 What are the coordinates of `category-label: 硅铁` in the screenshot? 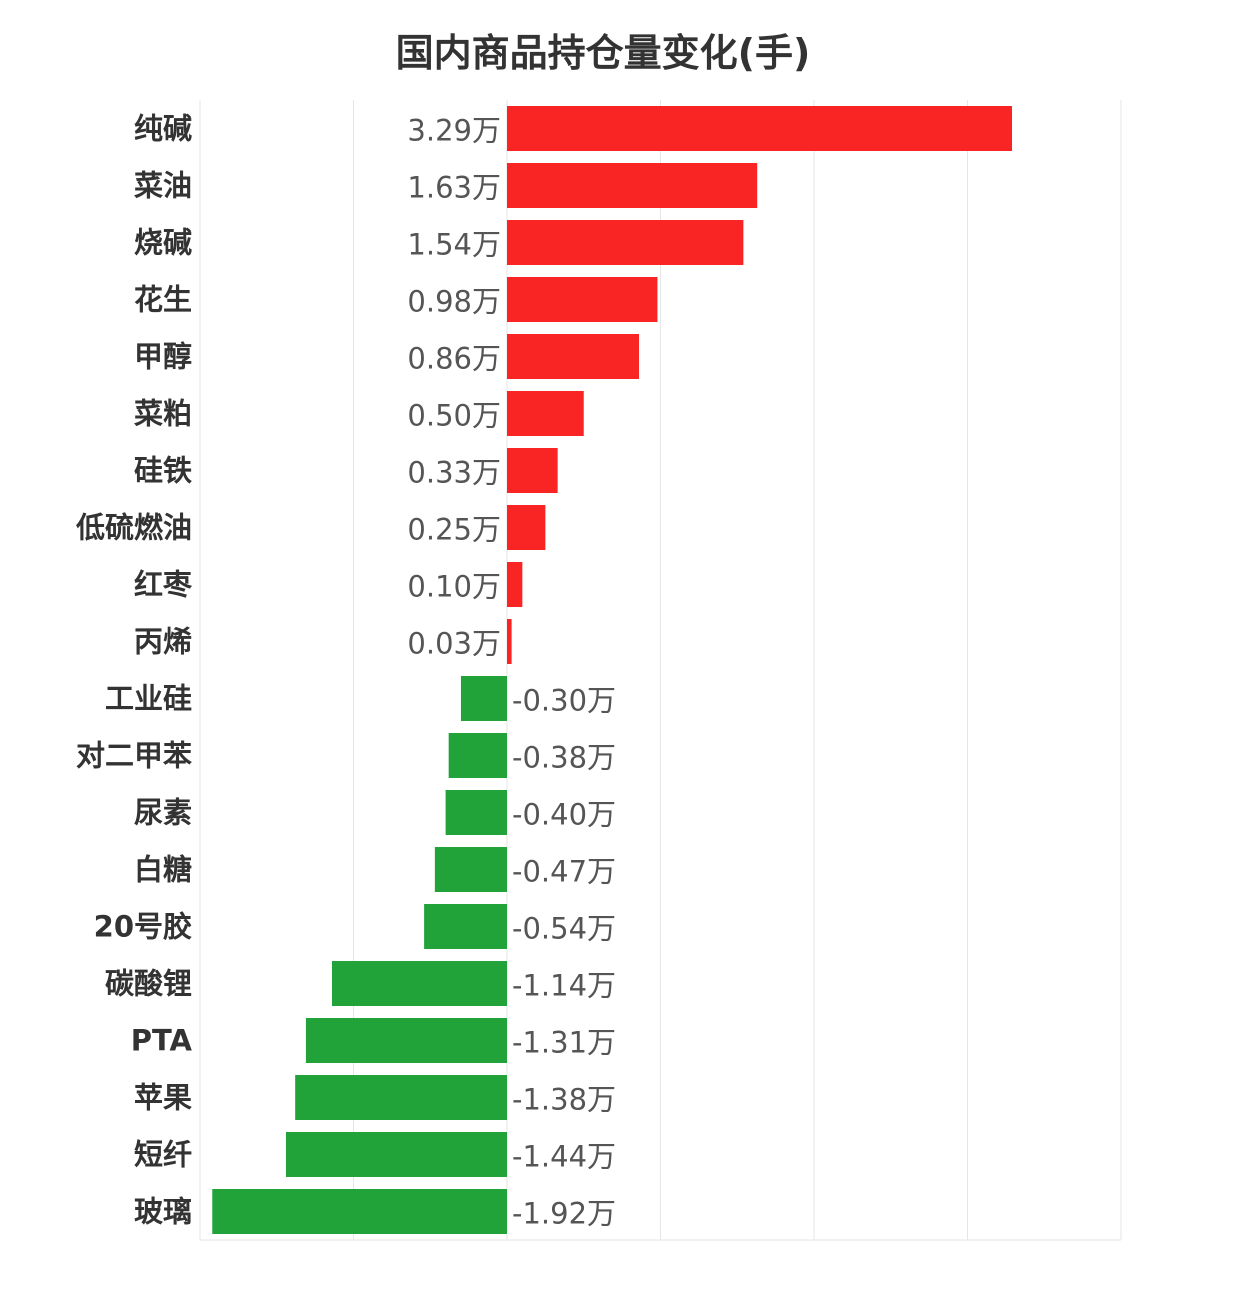 It's located at (163, 471).